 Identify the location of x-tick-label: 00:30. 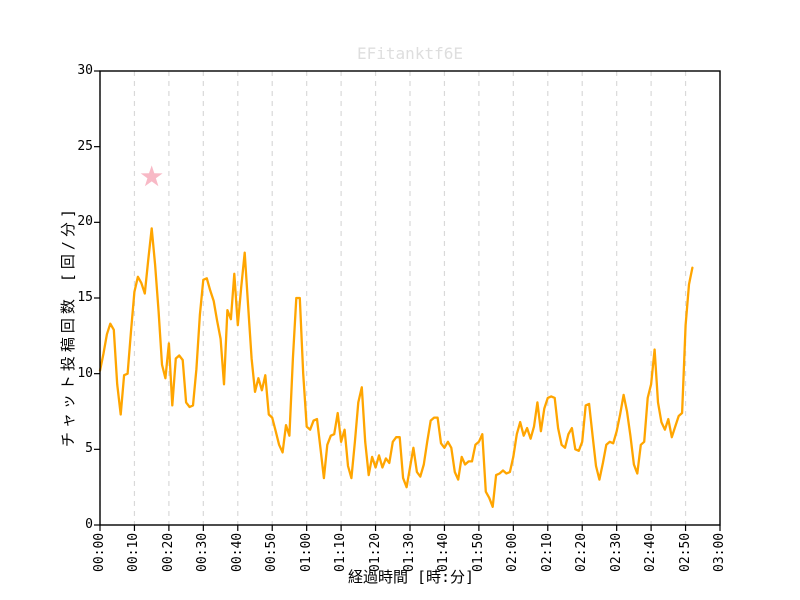
(203, 552).